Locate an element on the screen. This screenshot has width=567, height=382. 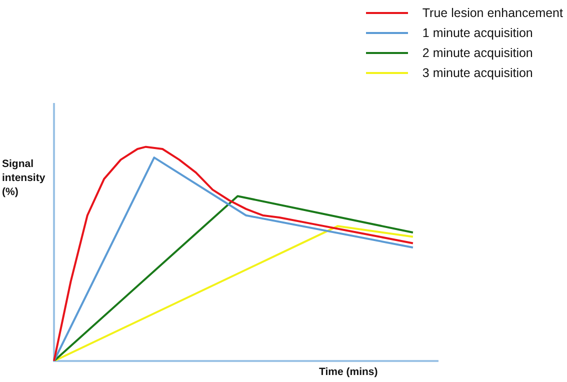
legend-label: 2 minute acquisition is located at coordinates (477, 53).